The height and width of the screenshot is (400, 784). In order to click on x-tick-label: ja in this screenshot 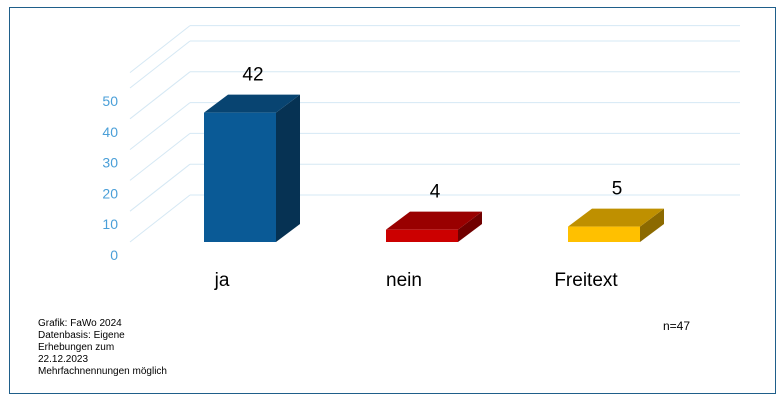, I will do `click(222, 280)`.